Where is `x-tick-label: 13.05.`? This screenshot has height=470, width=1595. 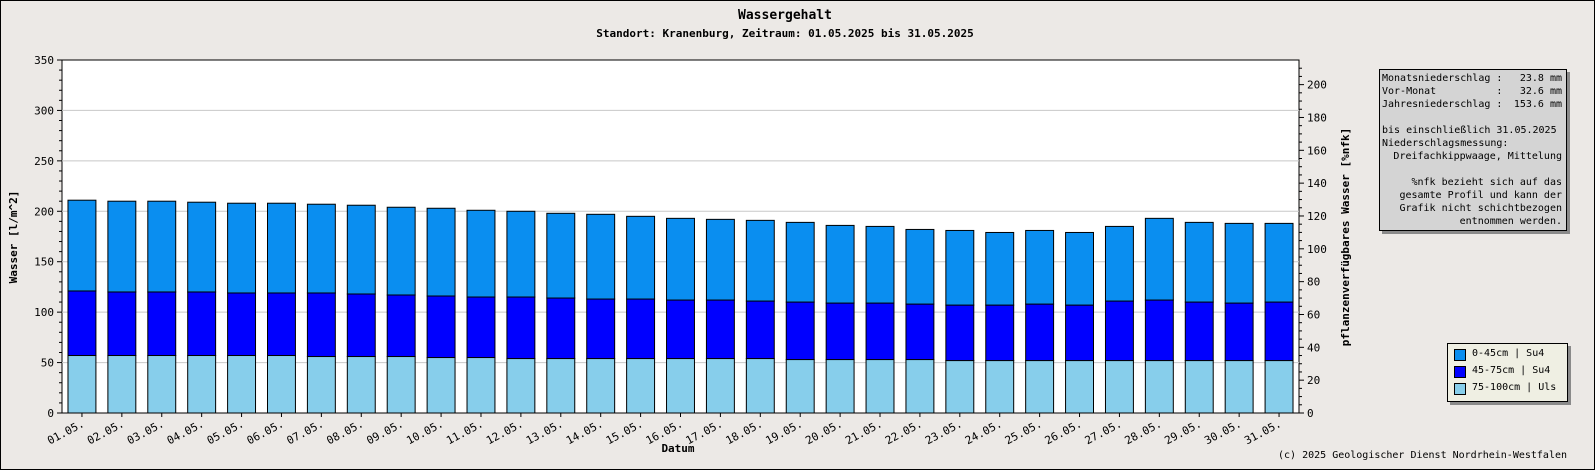
x-tick-label: 13.05. is located at coordinates (544, 432).